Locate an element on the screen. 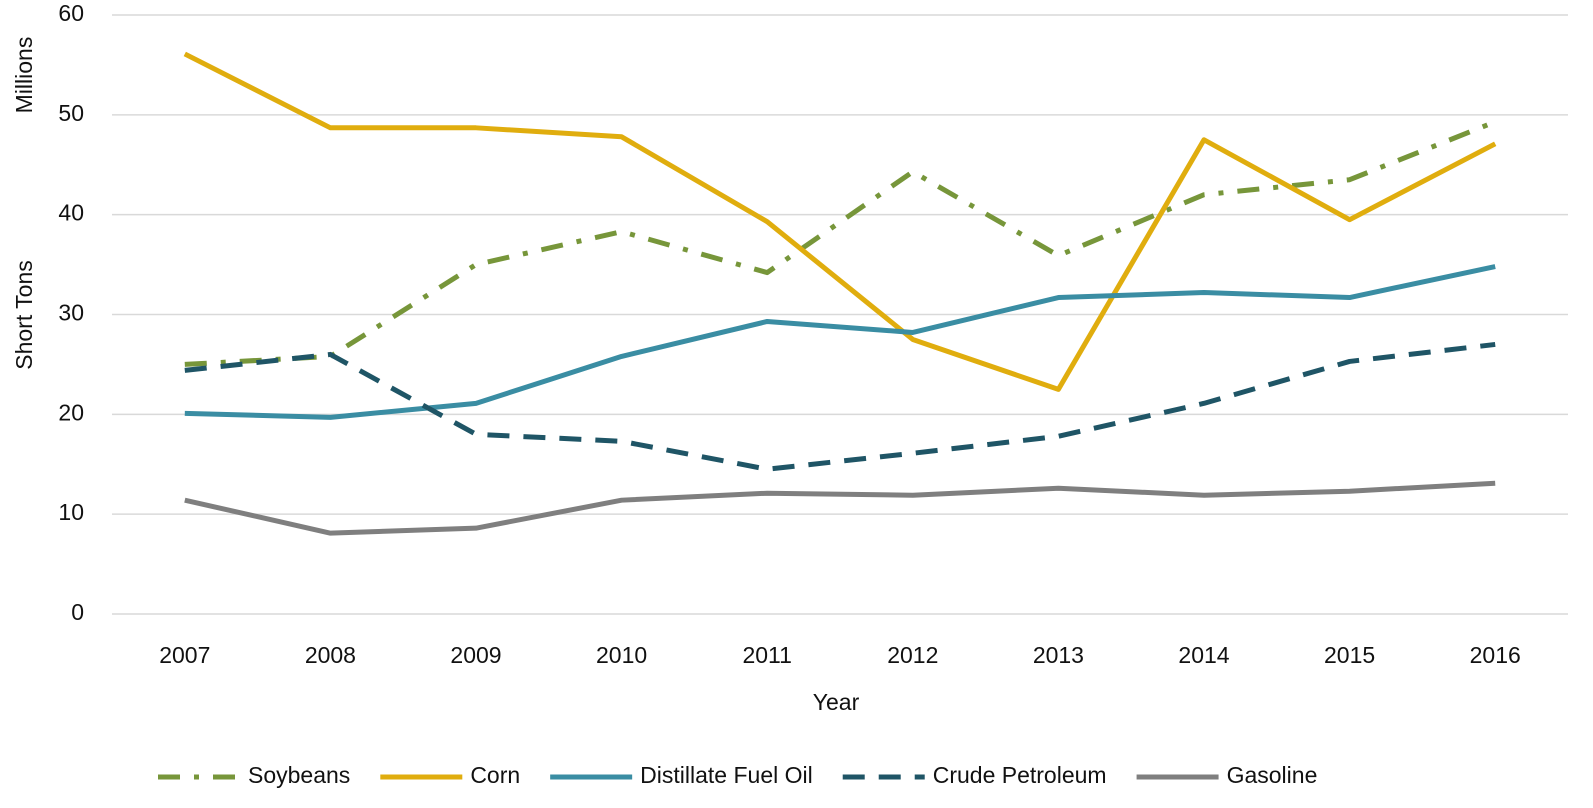 This screenshot has width=1593, height=808. legend-label: Soybeans is located at coordinates (299, 775).